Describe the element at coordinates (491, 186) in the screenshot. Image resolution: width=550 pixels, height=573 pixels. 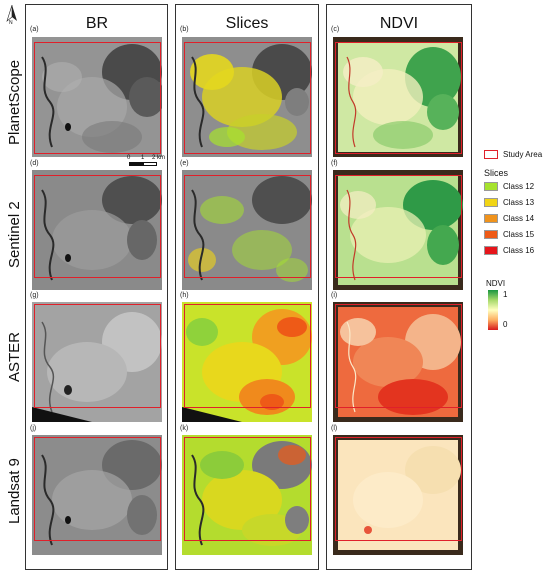
I see `class-12-swatch` at that location.